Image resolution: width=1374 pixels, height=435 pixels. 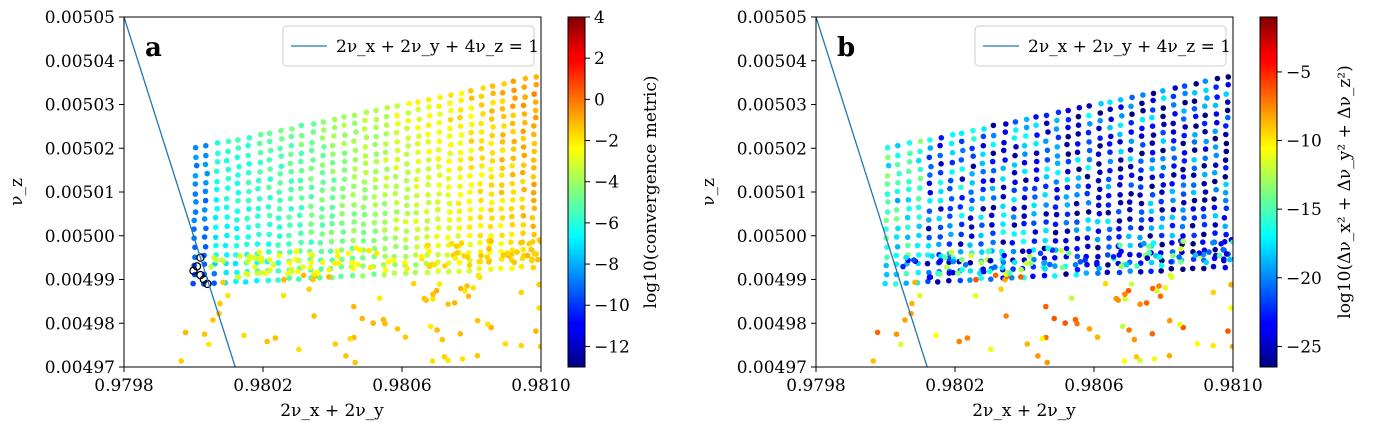 What do you see at coordinates (437, 47) in the screenshot?
I see `legend-label-a: 2ν_x + 2ν_y + 4ν_z = 1` at bounding box center [437, 47].